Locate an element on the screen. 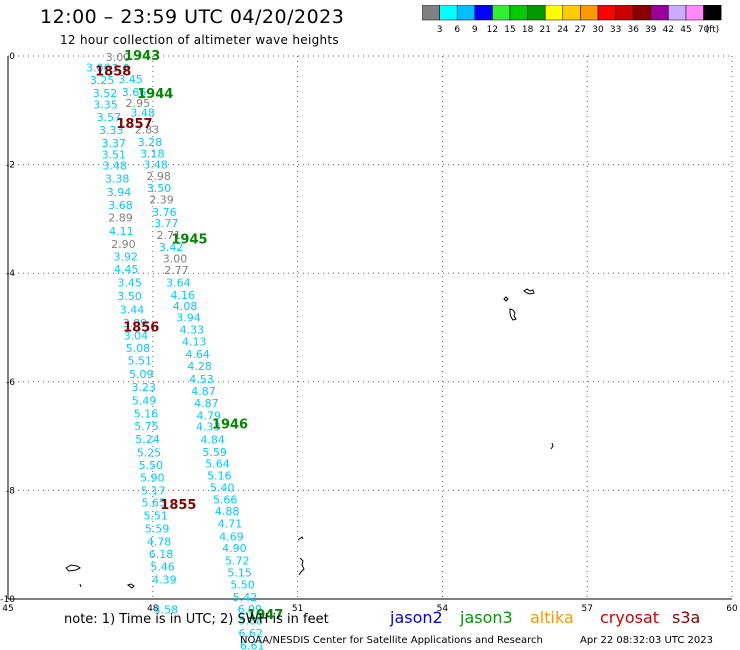 The image size is (740, 650). wave-height-label: 3.33 is located at coordinates (111, 130).